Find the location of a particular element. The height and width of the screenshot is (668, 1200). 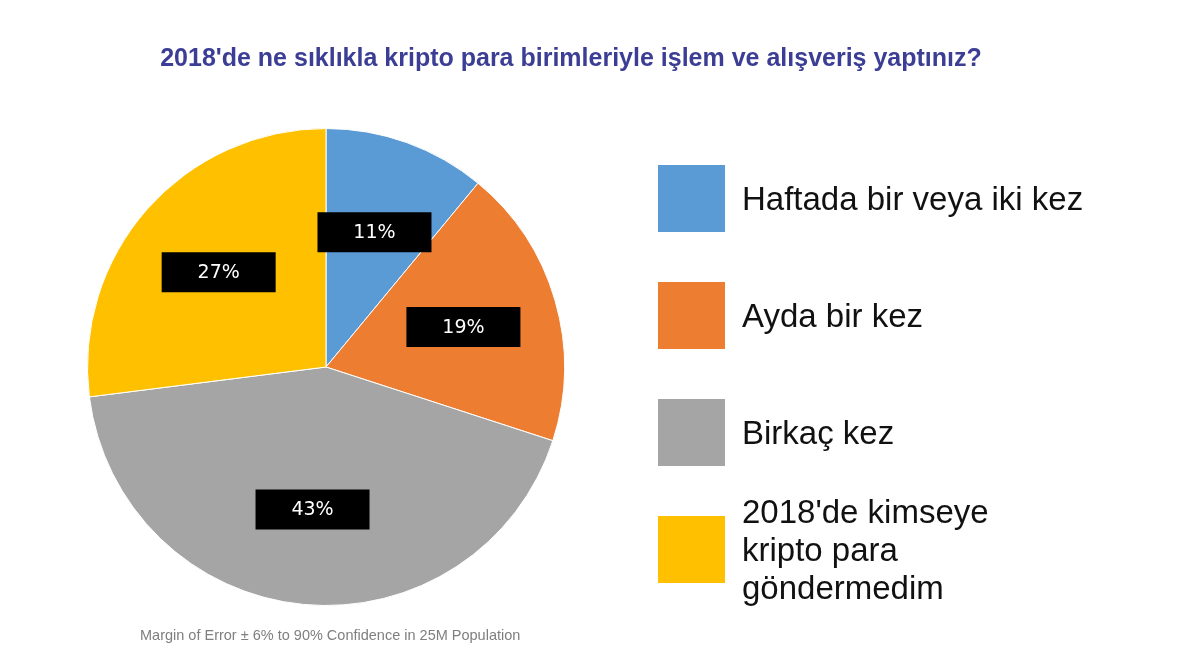

legend-label: Haftada bir veya iki kez is located at coordinates (913, 198).